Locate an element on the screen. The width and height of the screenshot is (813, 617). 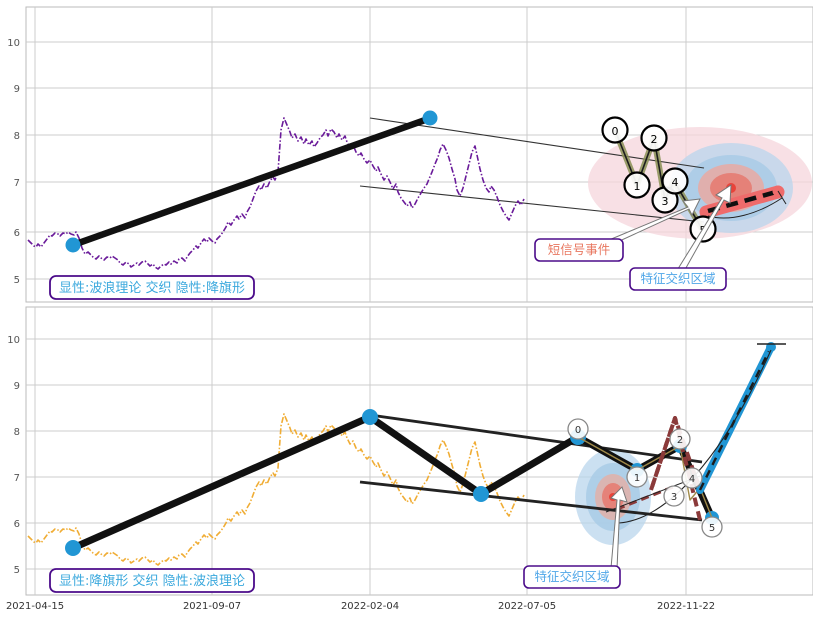
top-anchor-start-marker is located at coordinates (73, 245).